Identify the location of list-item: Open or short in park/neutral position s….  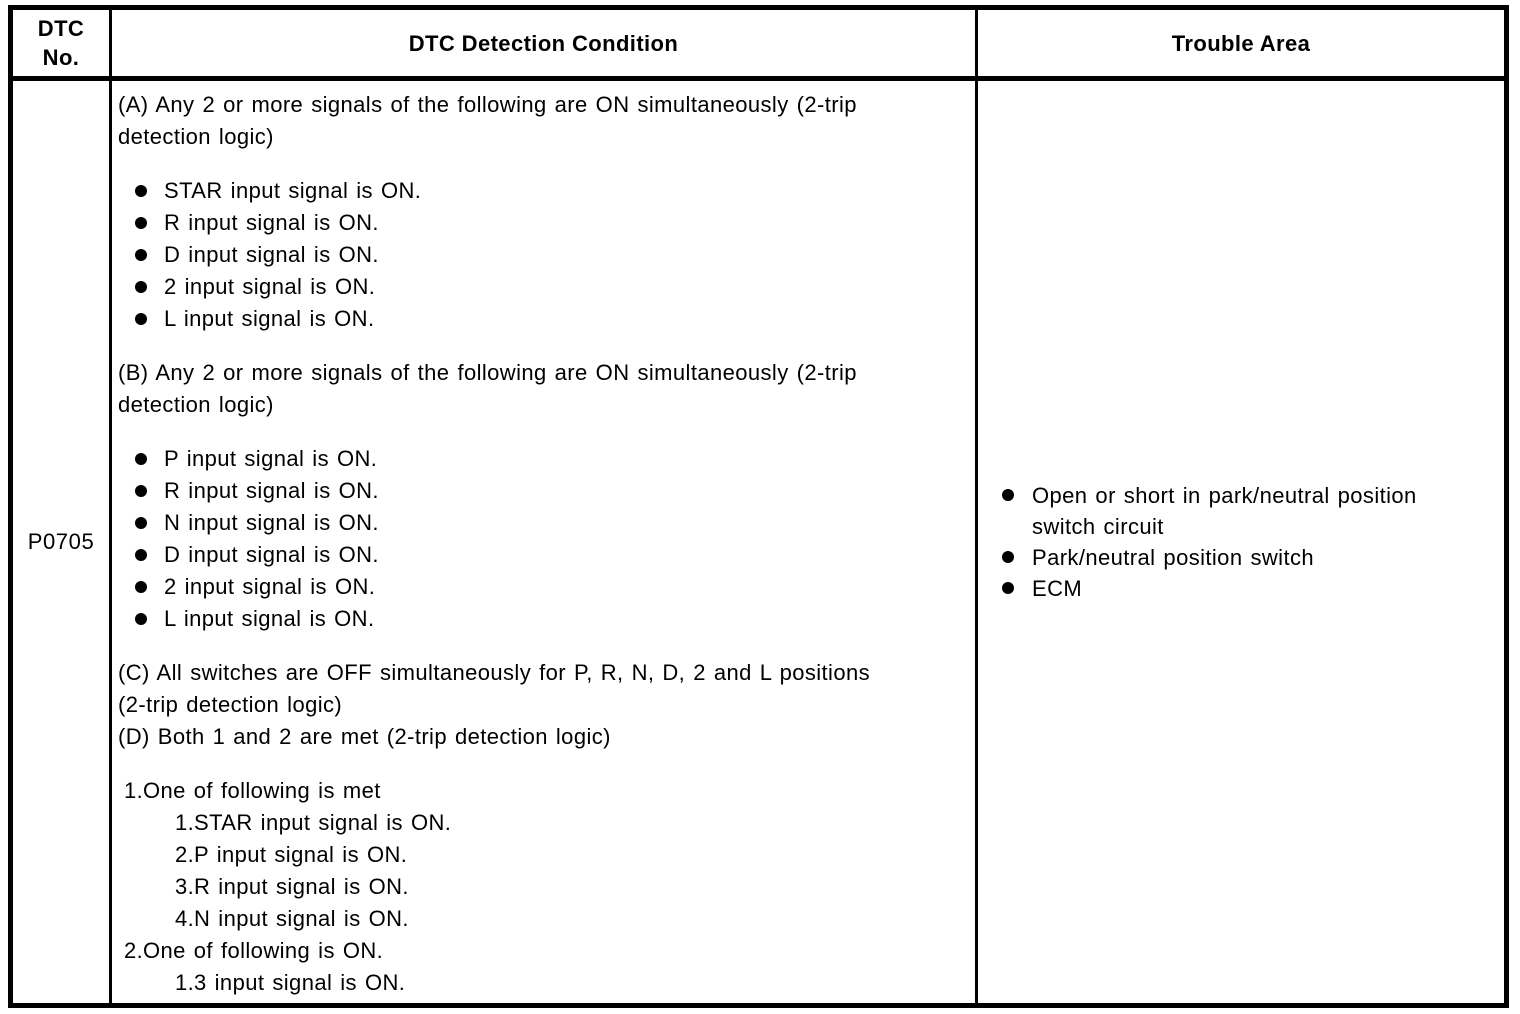
(1244, 511).